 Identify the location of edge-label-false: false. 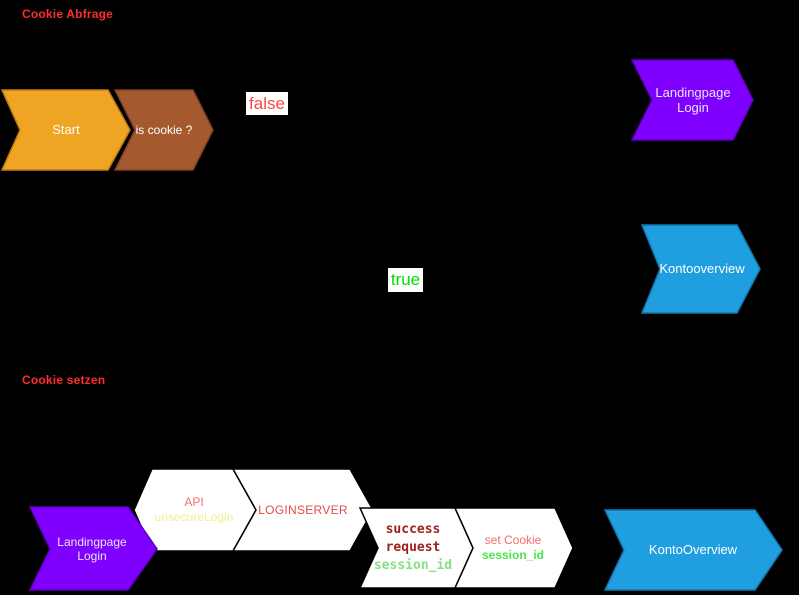
(267, 103).